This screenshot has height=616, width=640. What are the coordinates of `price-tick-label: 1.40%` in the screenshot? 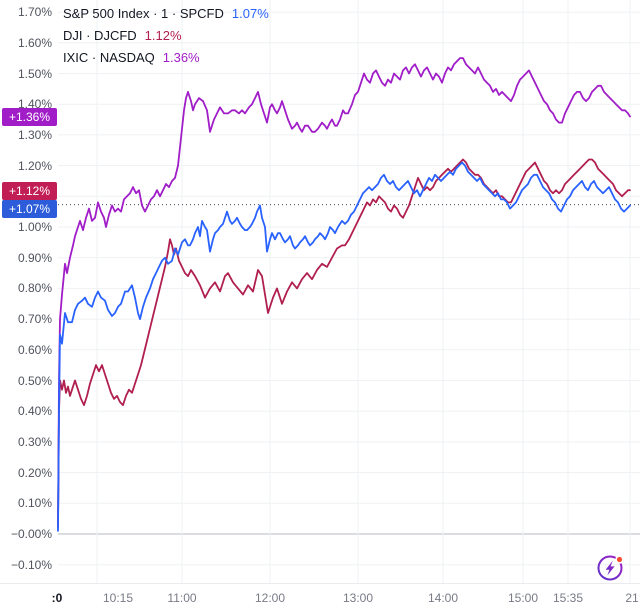 It's located at (34, 104).